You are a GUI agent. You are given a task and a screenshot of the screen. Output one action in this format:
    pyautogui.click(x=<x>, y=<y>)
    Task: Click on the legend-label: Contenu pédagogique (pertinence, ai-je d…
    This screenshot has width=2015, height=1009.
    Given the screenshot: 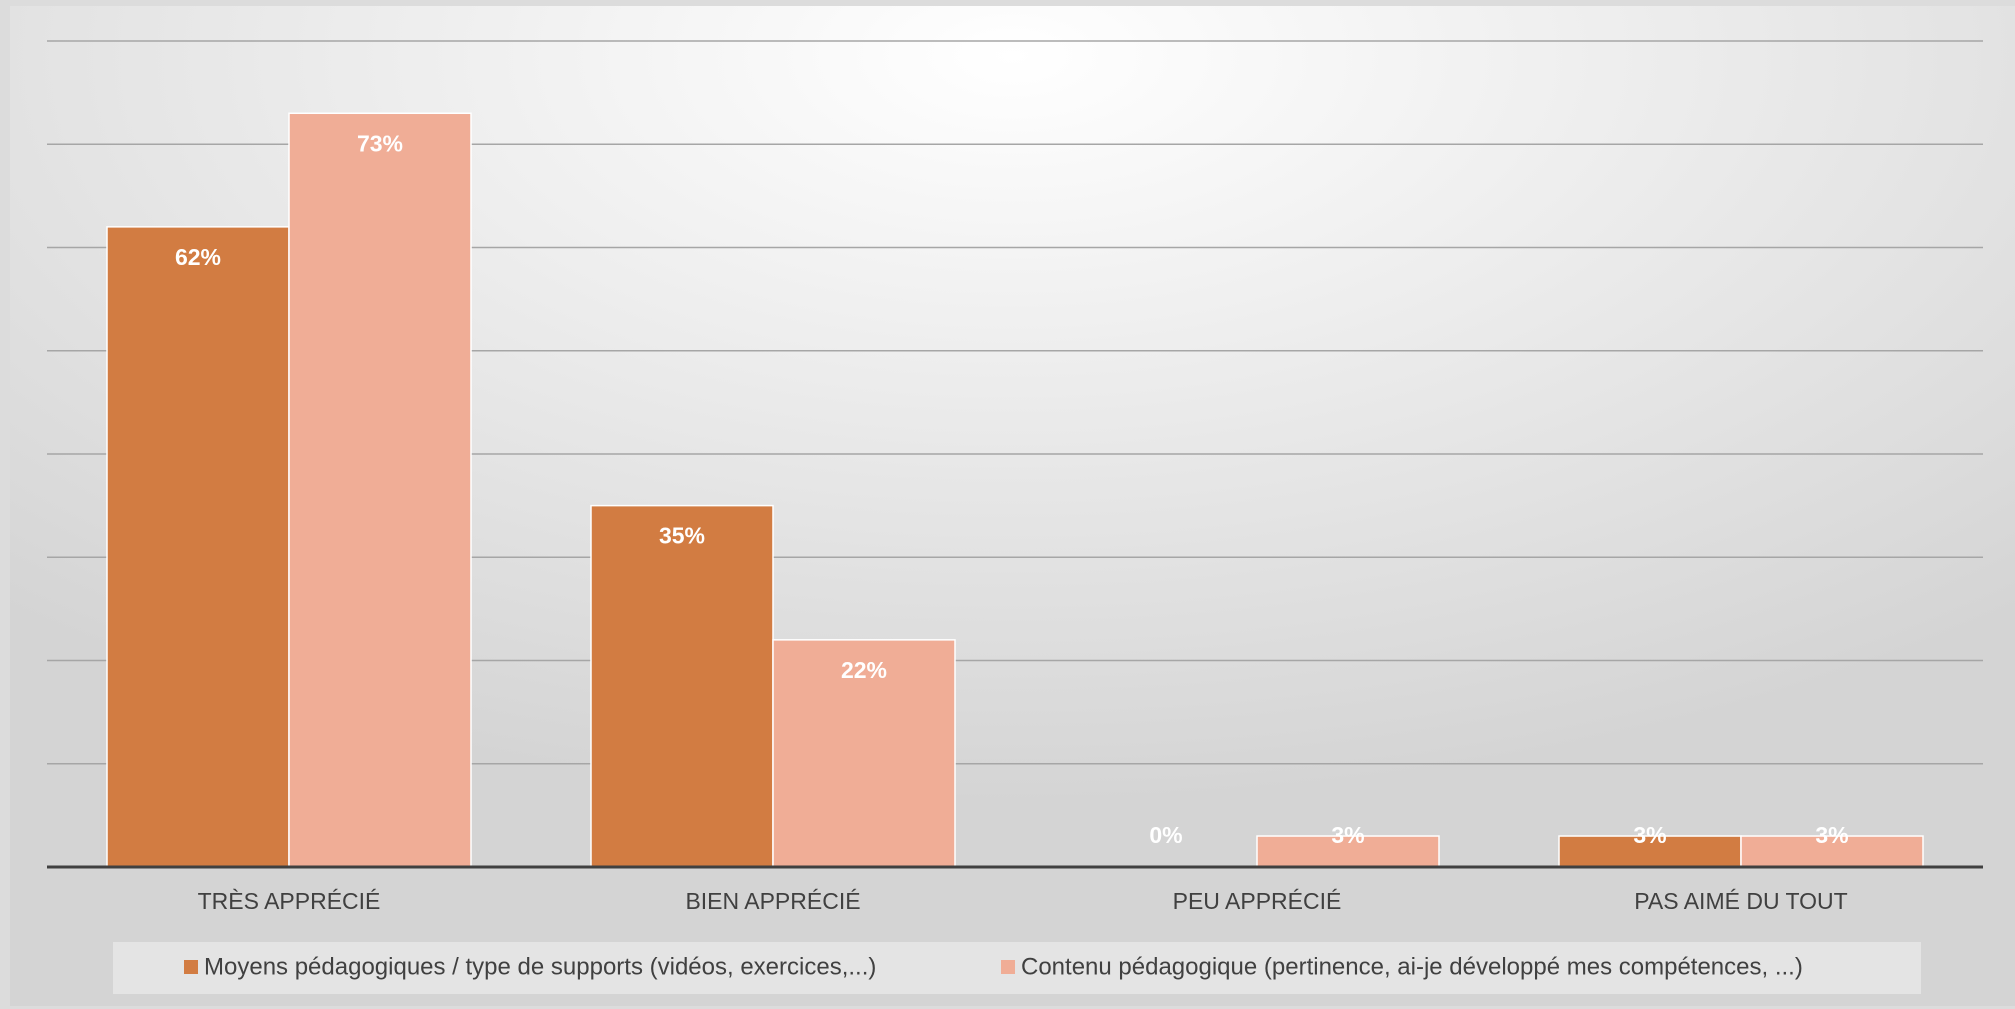 What is the action you would take?
    pyautogui.click(x=1412, y=966)
    